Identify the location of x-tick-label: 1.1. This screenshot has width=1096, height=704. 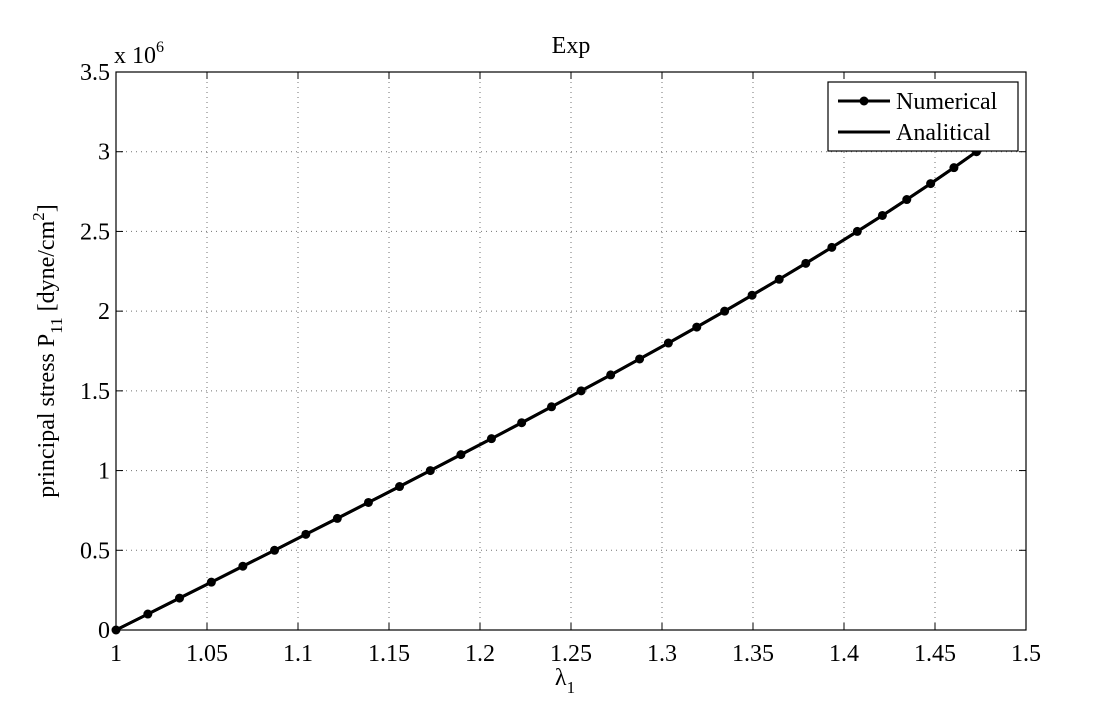
(298, 654).